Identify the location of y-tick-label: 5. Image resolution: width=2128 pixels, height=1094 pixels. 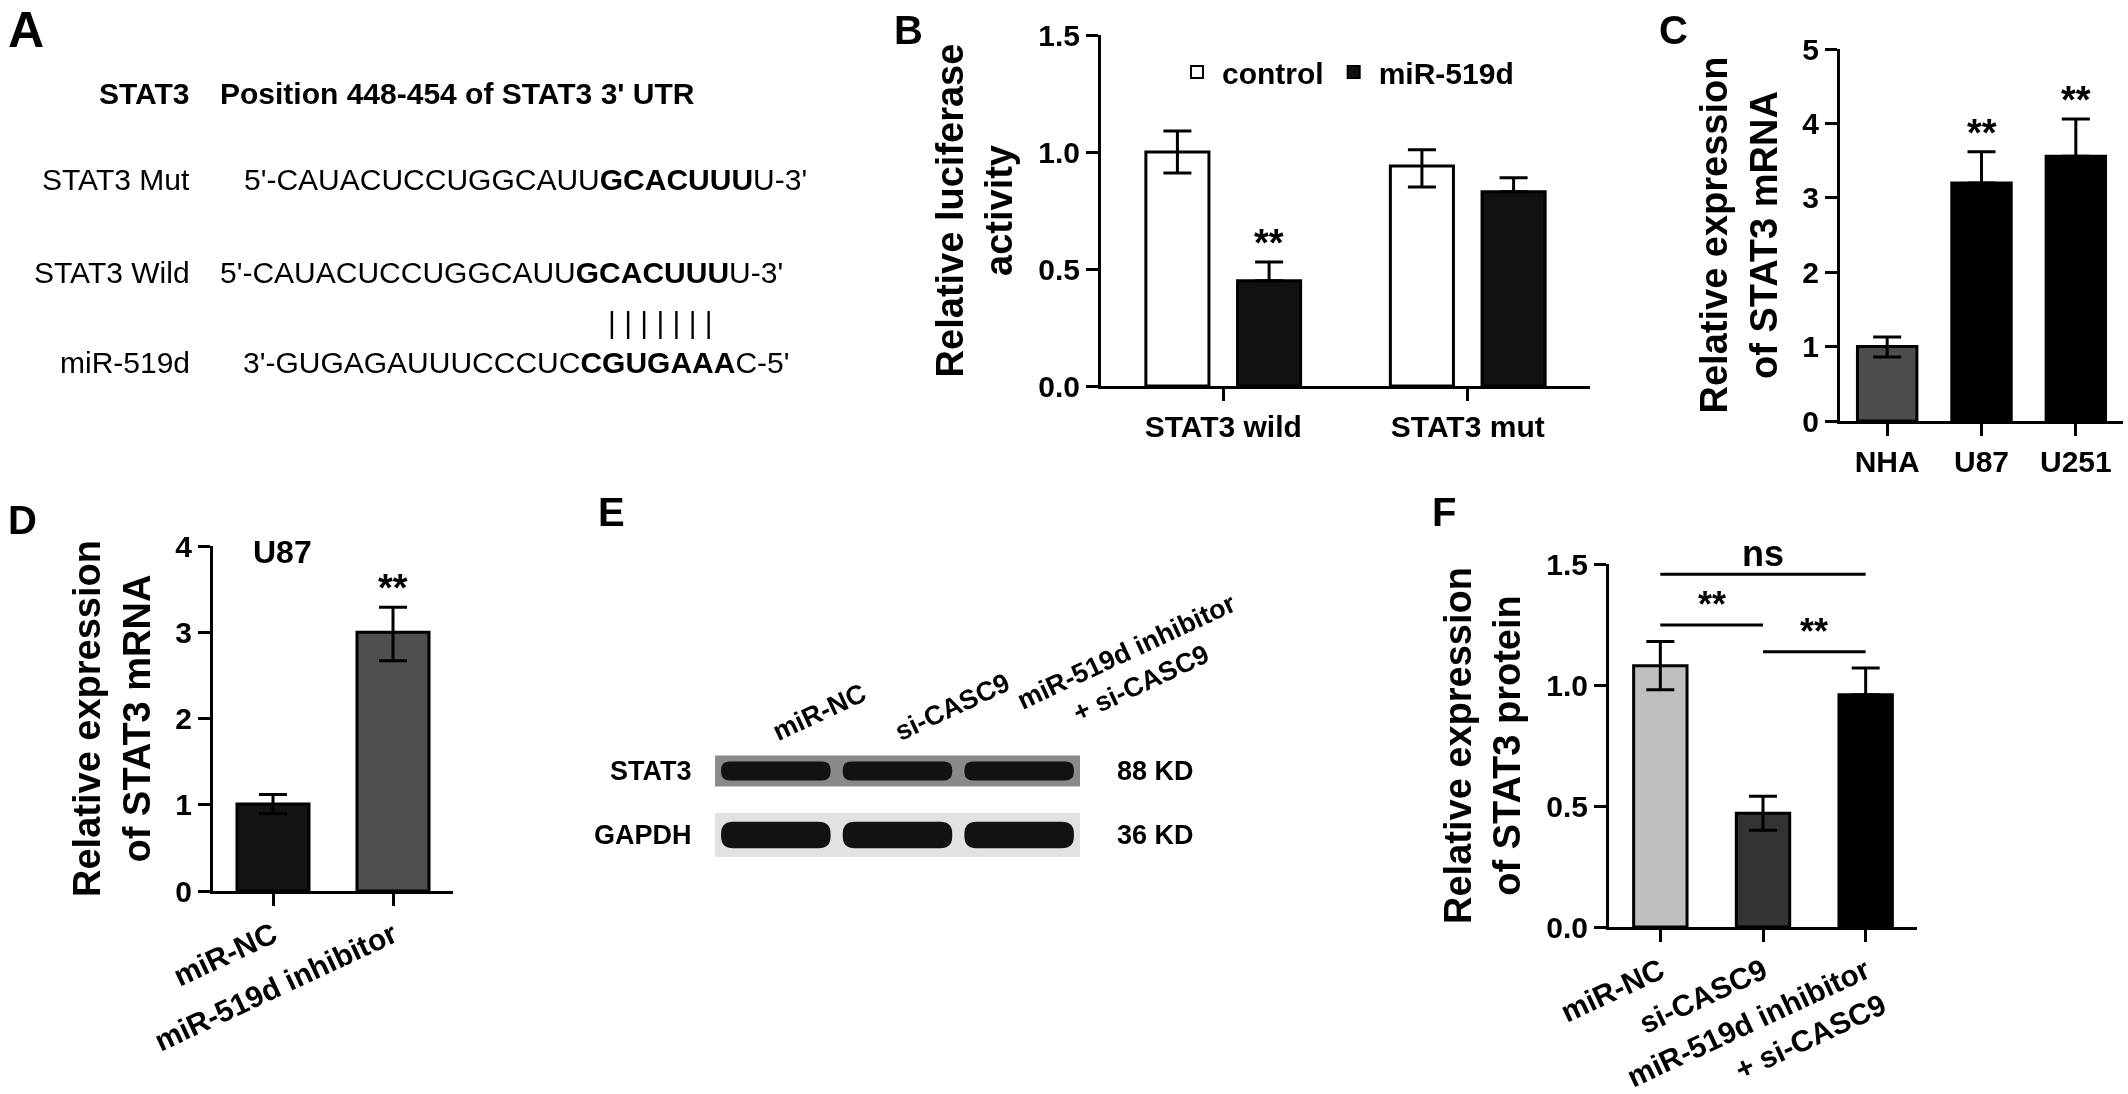
(1810, 49).